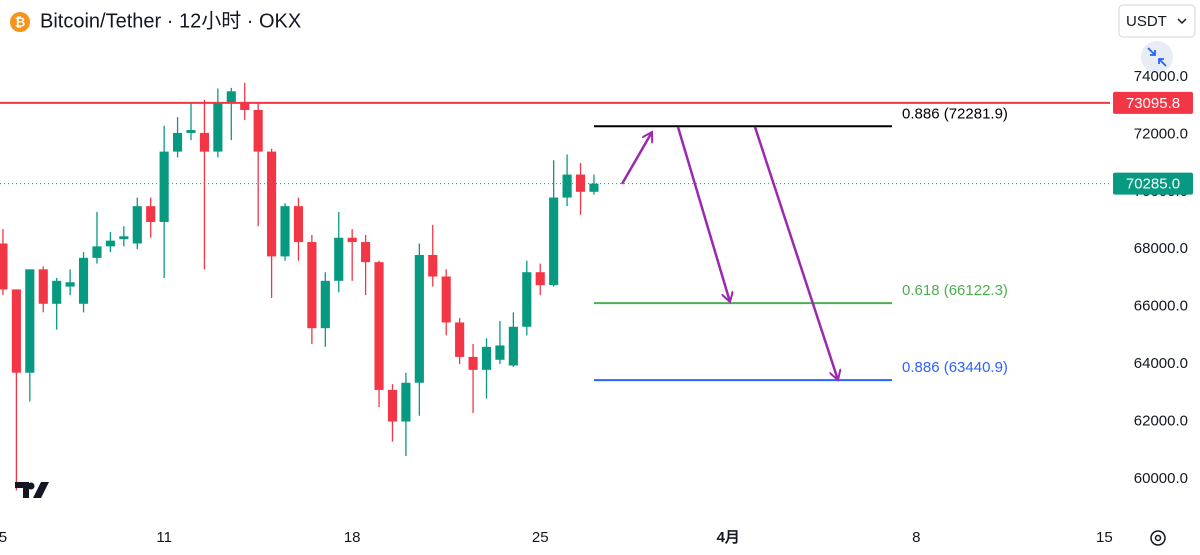 The width and height of the screenshot is (1200, 555). I want to click on coin-icon, so click(20, 22).